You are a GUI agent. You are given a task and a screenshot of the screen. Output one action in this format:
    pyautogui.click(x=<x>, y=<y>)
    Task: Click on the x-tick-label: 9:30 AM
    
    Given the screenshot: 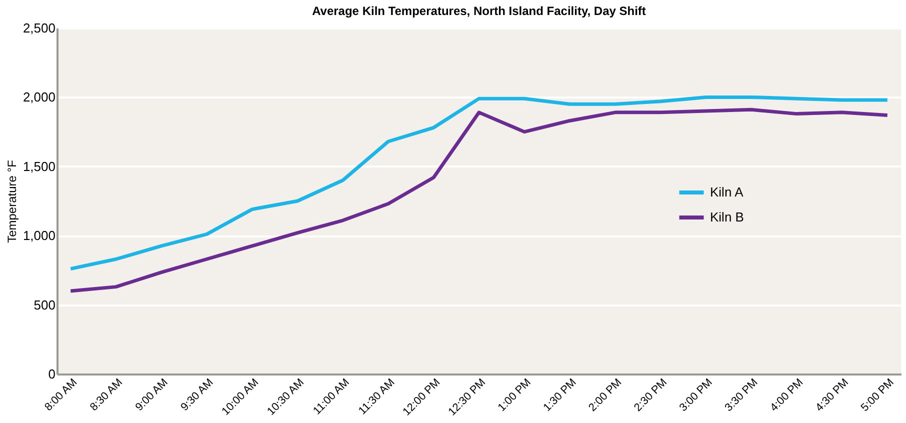 What is the action you would take?
    pyautogui.click(x=197, y=395)
    